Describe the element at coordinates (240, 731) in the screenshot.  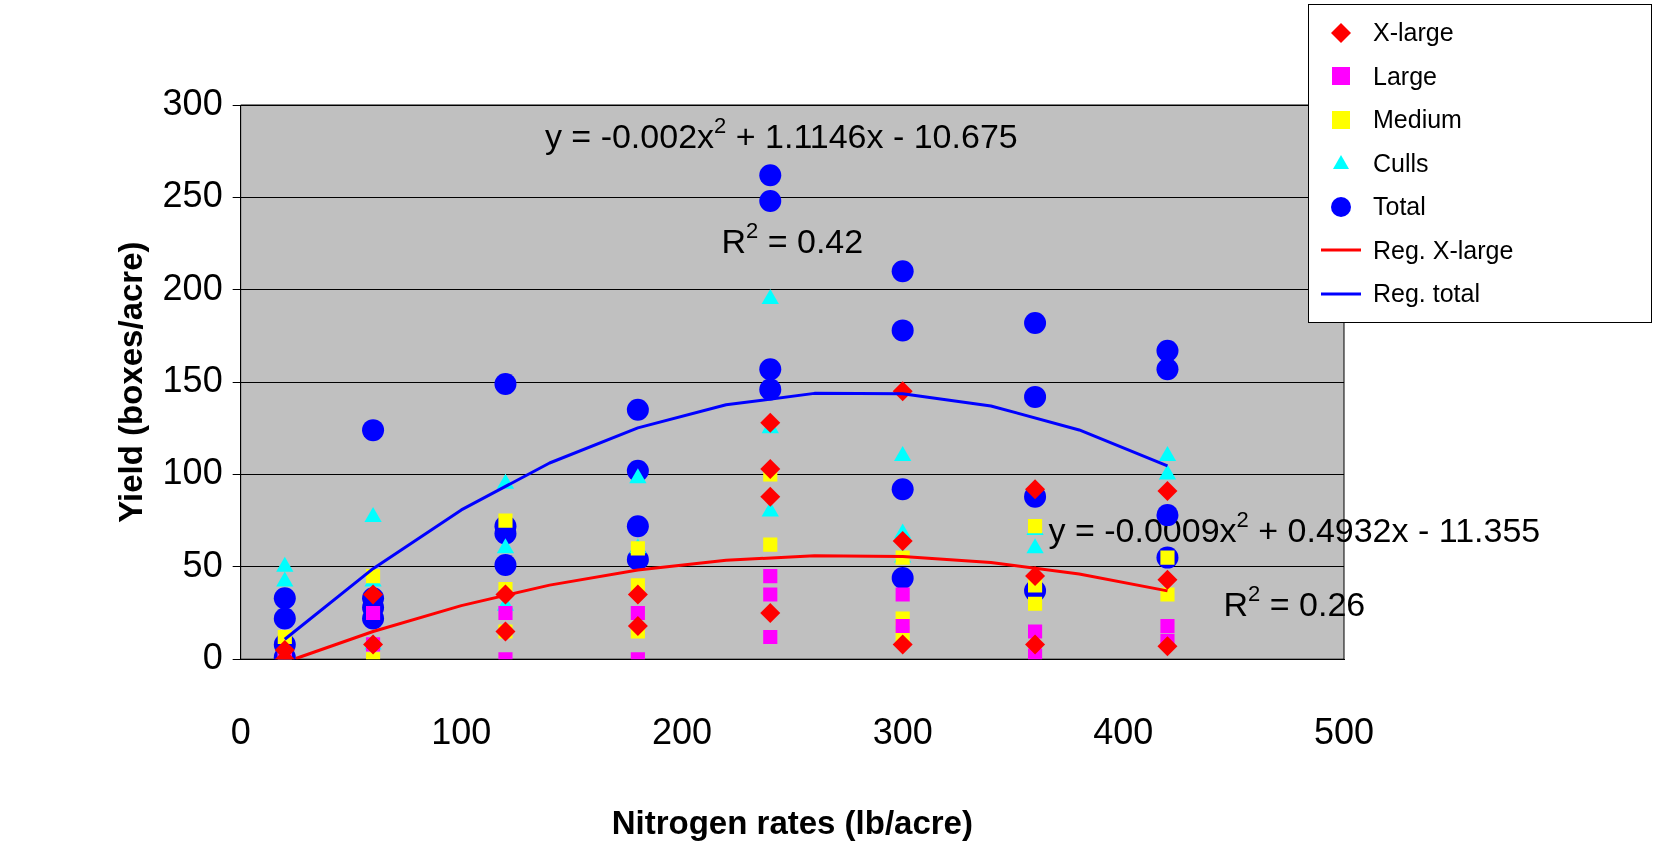
I see `x-tick-label: 0` at that location.